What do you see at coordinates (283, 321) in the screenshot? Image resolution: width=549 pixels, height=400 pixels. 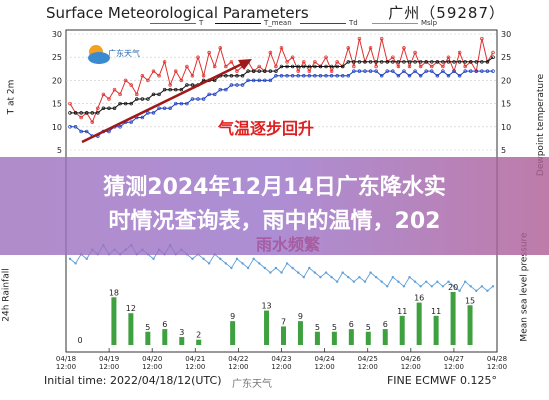 I see `bar-value-label: 7` at bounding box center [283, 321].